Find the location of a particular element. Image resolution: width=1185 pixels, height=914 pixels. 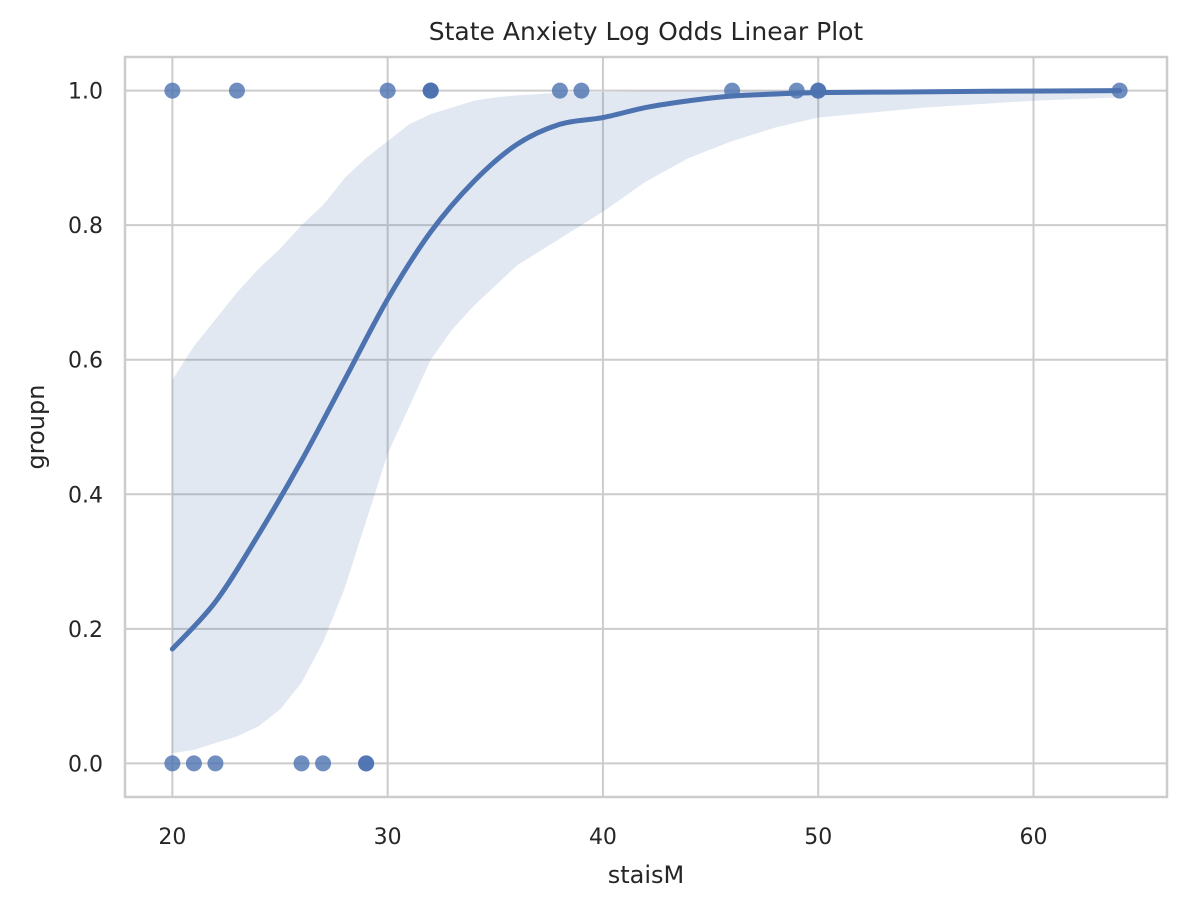

x-tick-label: 30 is located at coordinates (388, 837).